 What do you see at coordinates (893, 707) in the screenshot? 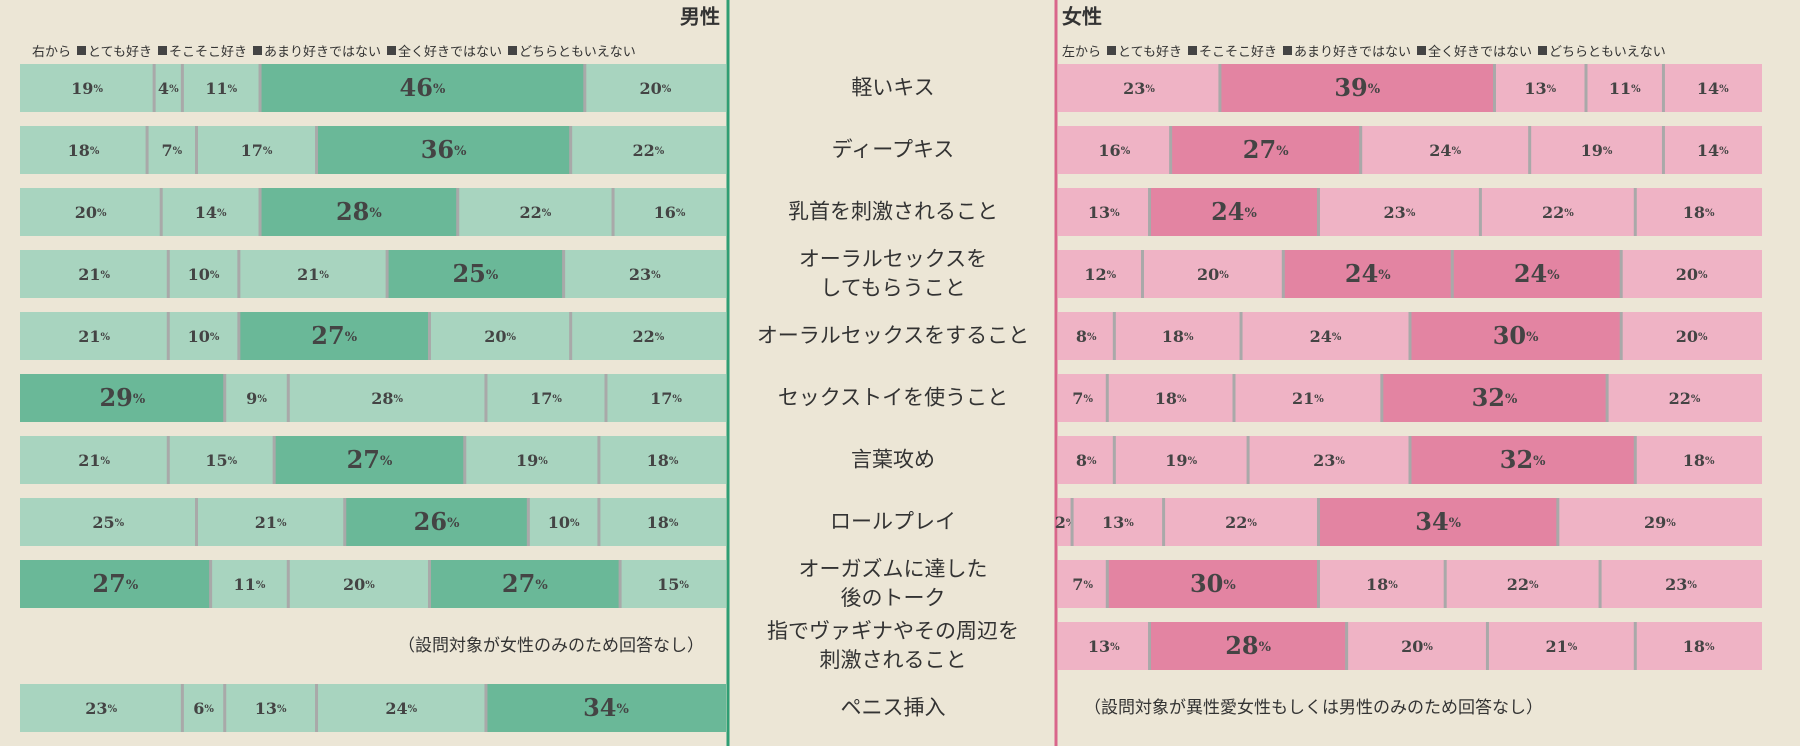
I see `category-label: ペニス挿入` at bounding box center [893, 707].